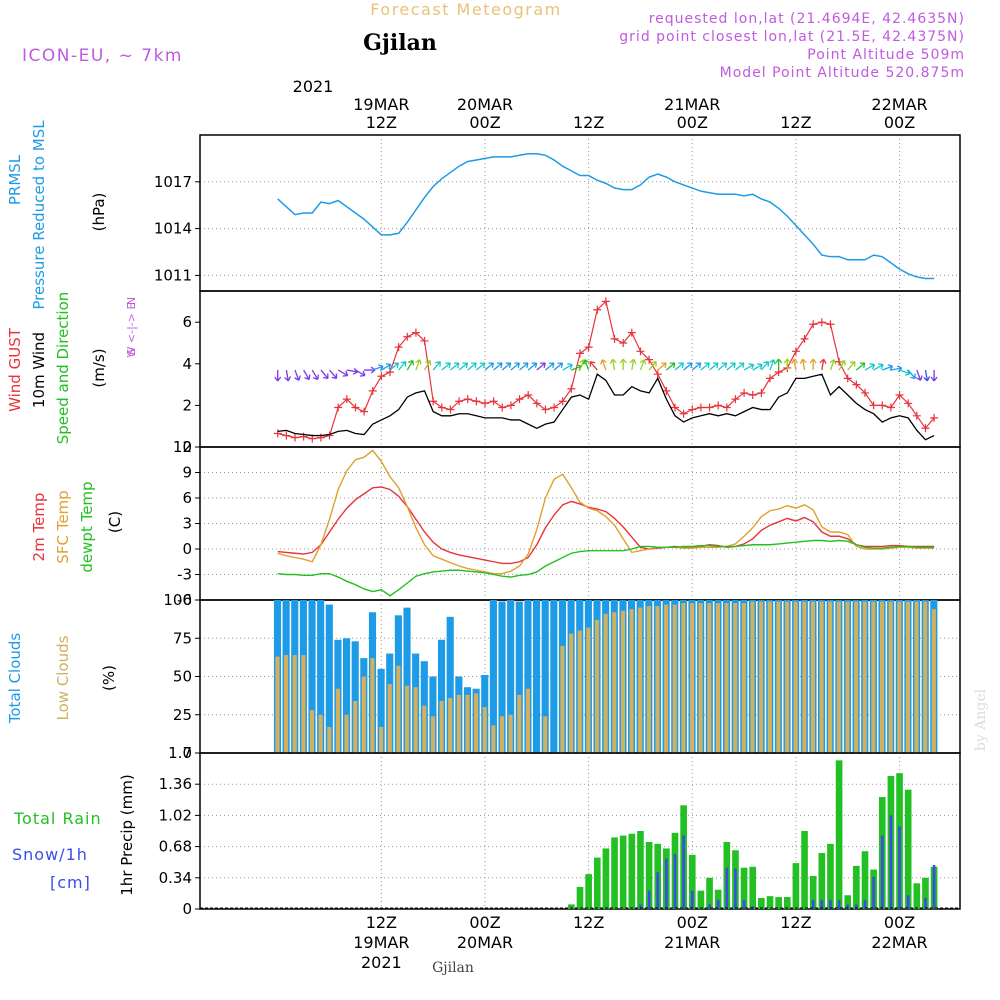 This screenshot has width=1000, height=1000. What do you see at coordinates (187, 405) in the screenshot?
I see `y-tick-label: 2` at bounding box center [187, 405].